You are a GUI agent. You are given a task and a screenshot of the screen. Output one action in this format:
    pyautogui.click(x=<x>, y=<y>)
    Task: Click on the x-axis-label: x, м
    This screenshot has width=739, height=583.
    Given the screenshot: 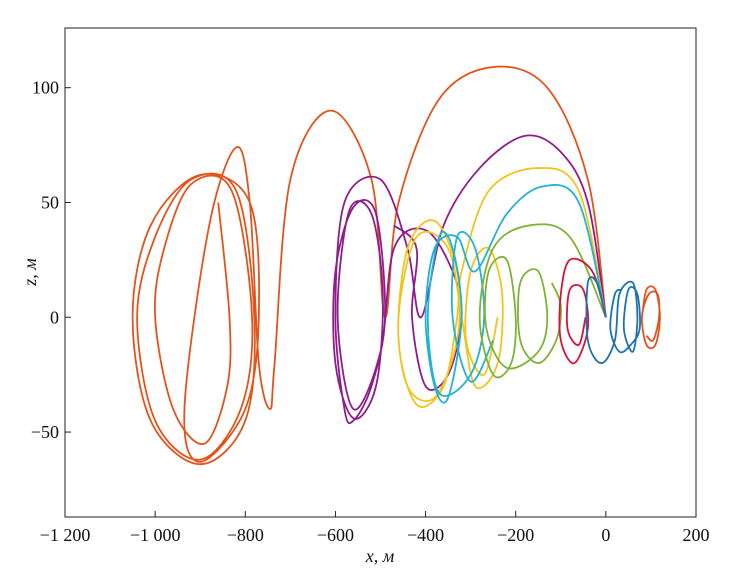 What is the action you would take?
    pyautogui.click(x=380, y=556)
    